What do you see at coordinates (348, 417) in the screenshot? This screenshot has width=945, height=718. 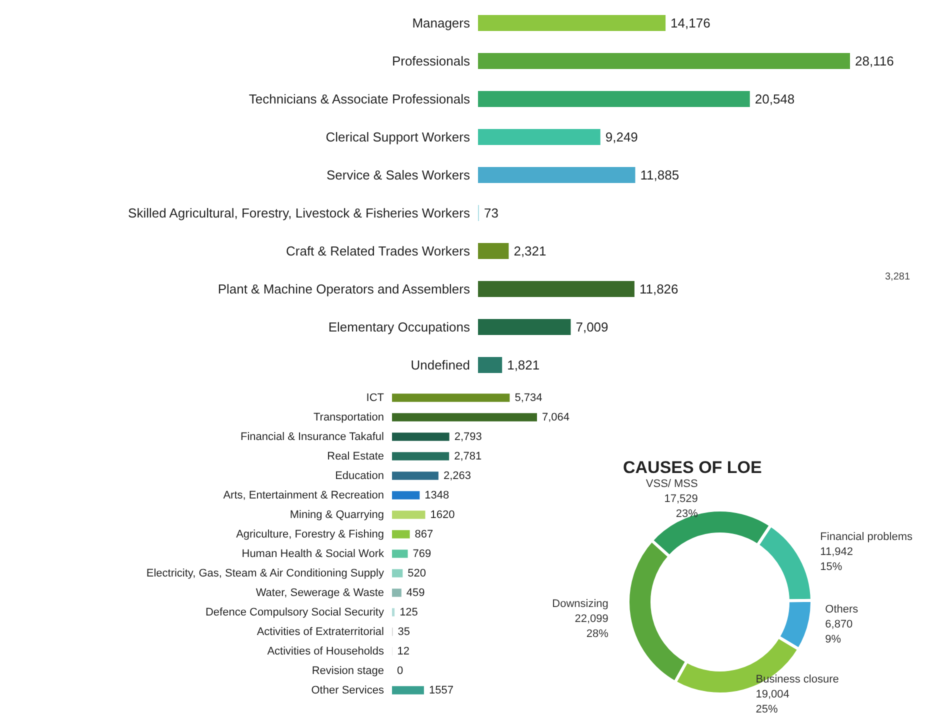 I see `y-tick-label: Transportation` at bounding box center [348, 417].